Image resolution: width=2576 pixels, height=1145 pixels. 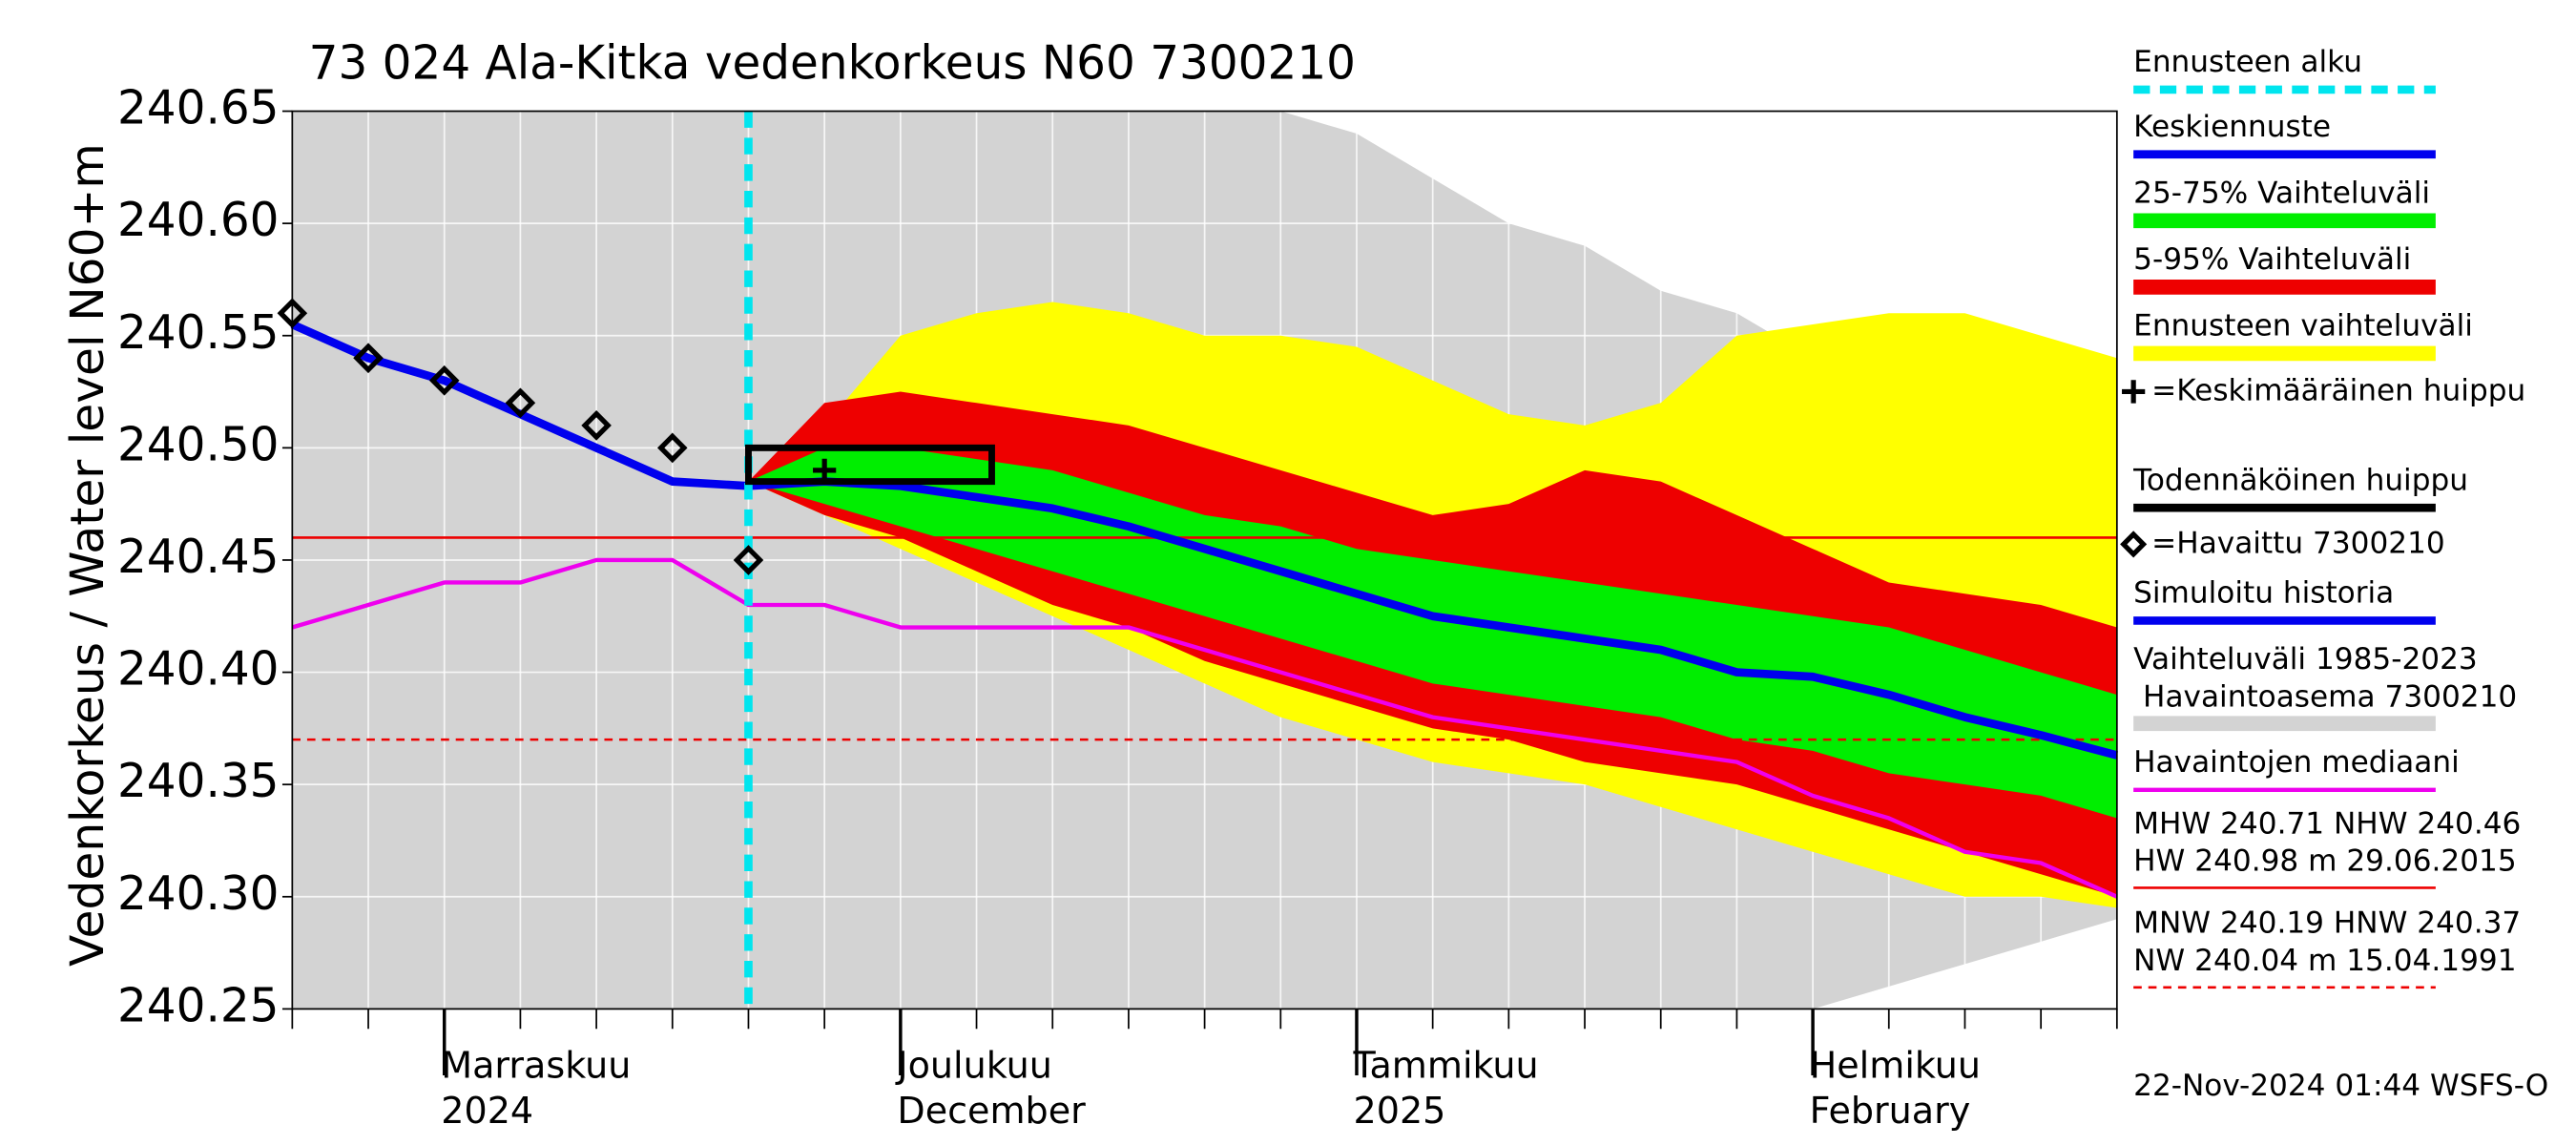 What do you see at coordinates (2247, 62) in the screenshot?
I see `legend-label: Ennusteen alku` at bounding box center [2247, 62].